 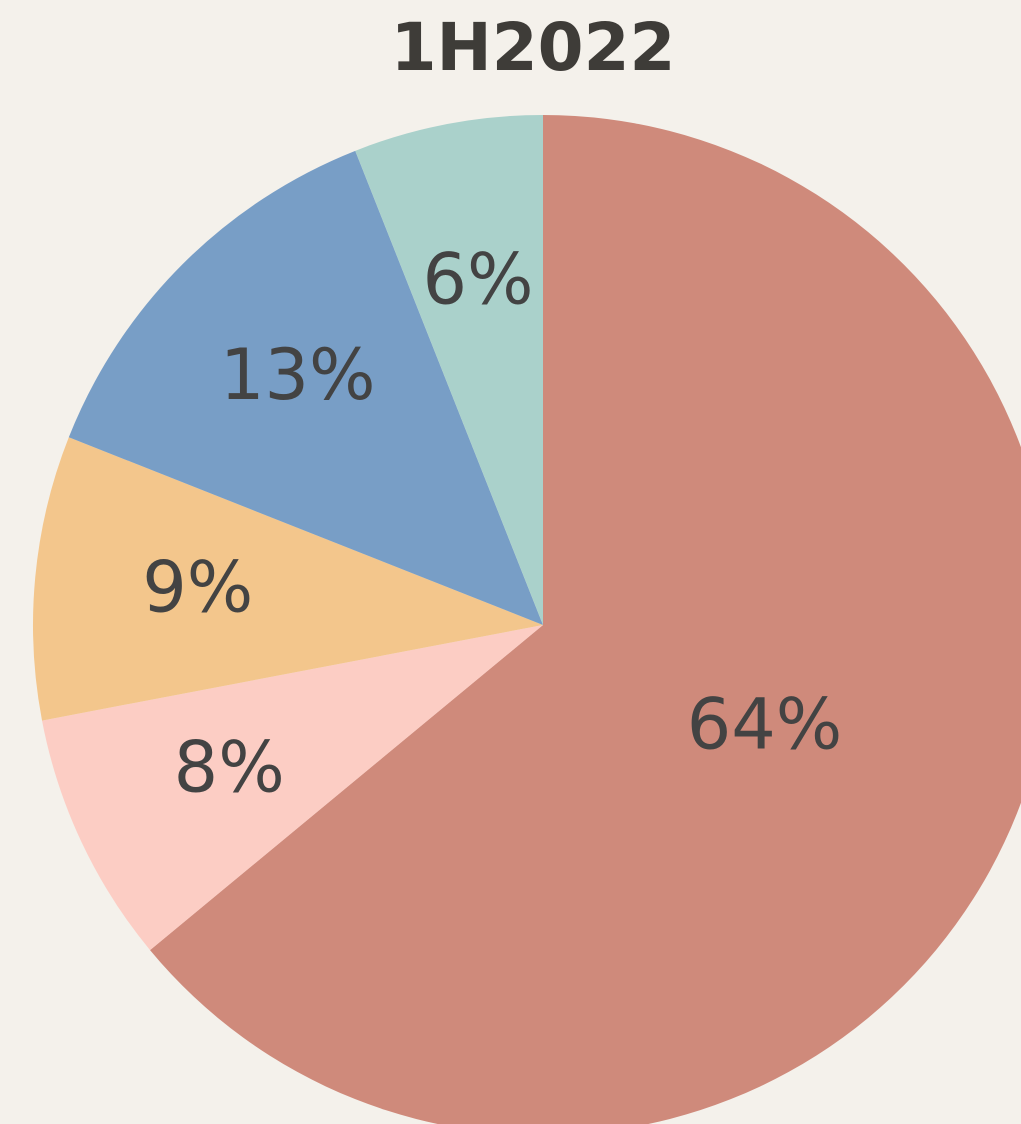 I want to click on data-label: 8%, so click(x=229, y=768).